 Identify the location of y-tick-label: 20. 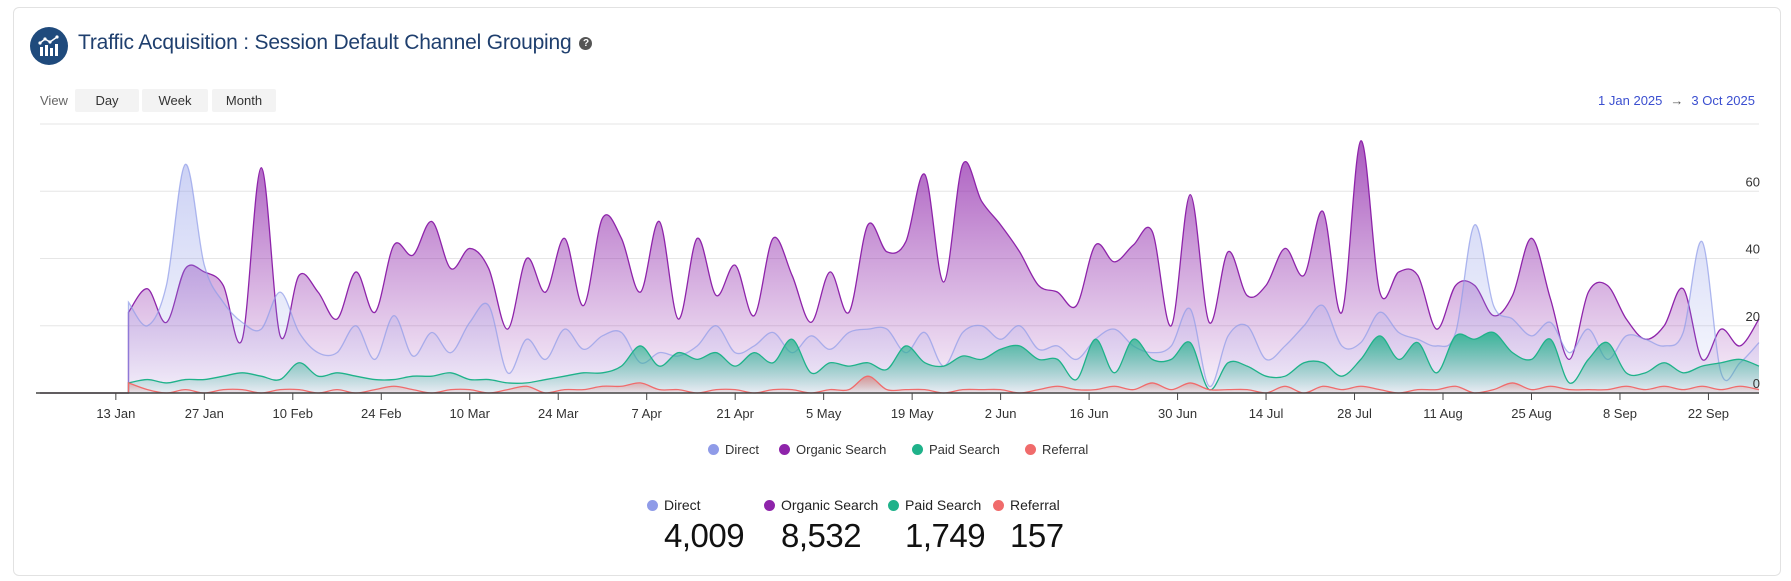
(1753, 316).